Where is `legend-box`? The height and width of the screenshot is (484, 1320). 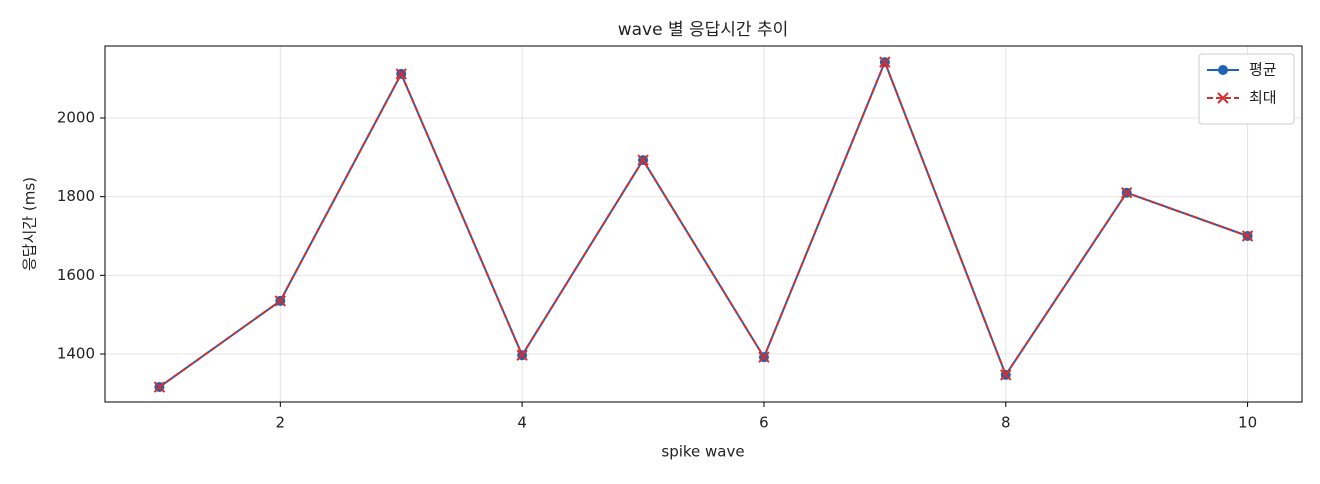 legend-box is located at coordinates (1246, 89).